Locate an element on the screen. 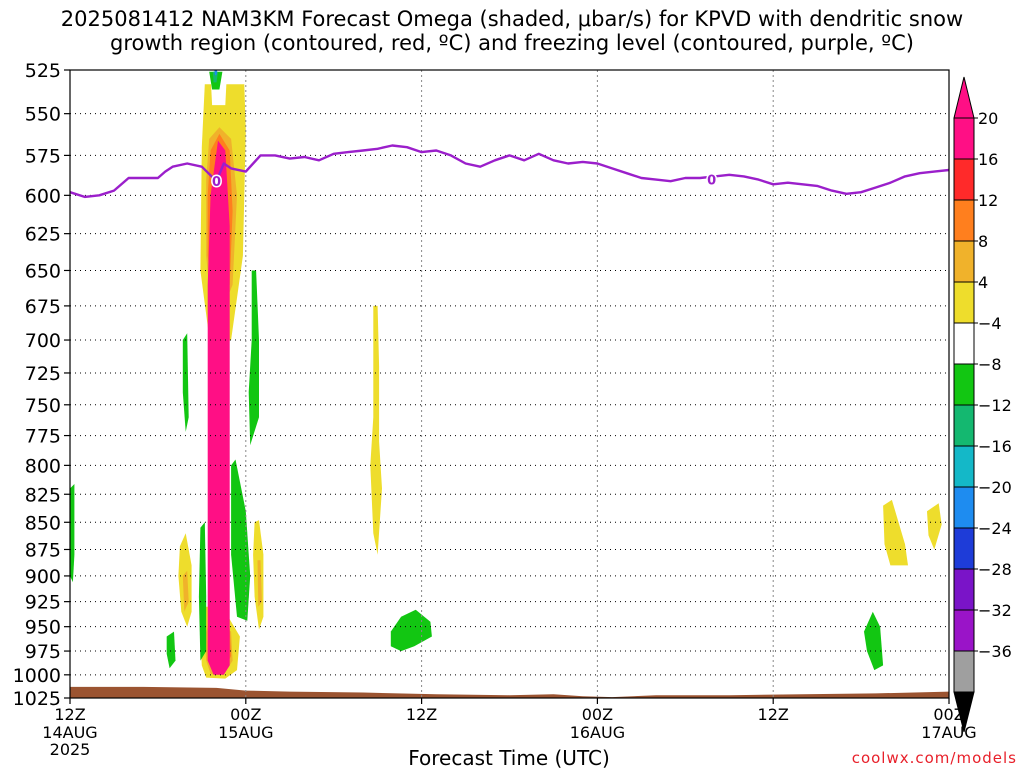  y-tick-label: 750 is located at coordinates (43, 406).